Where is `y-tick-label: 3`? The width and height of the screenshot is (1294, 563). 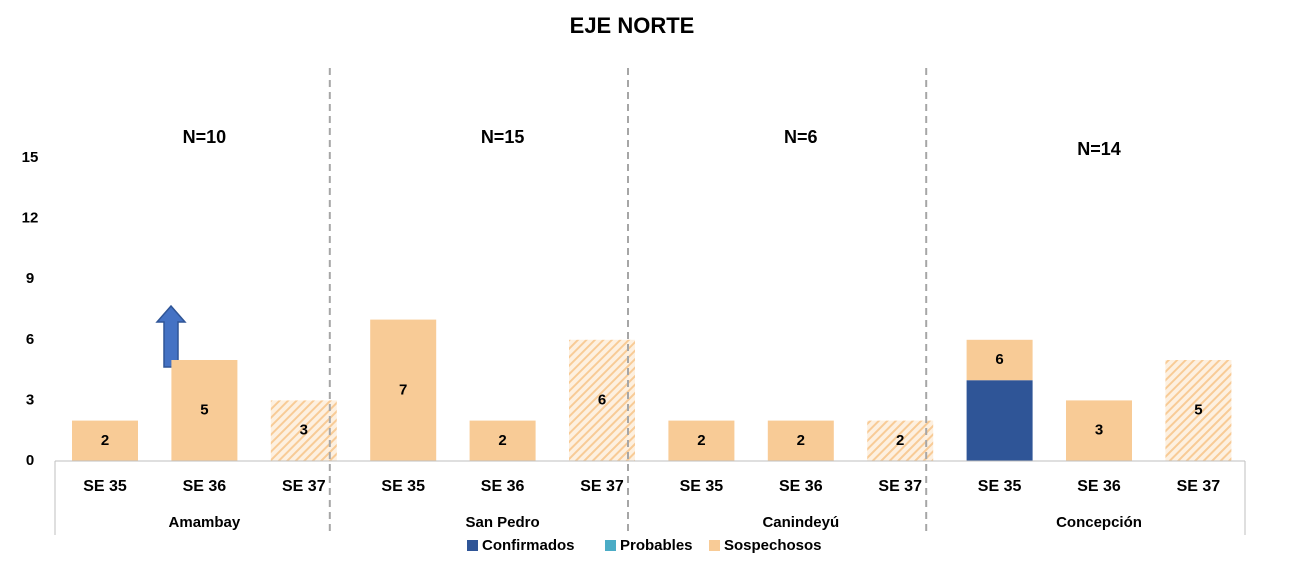
y-tick-label: 3 is located at coordinates (30, 399).